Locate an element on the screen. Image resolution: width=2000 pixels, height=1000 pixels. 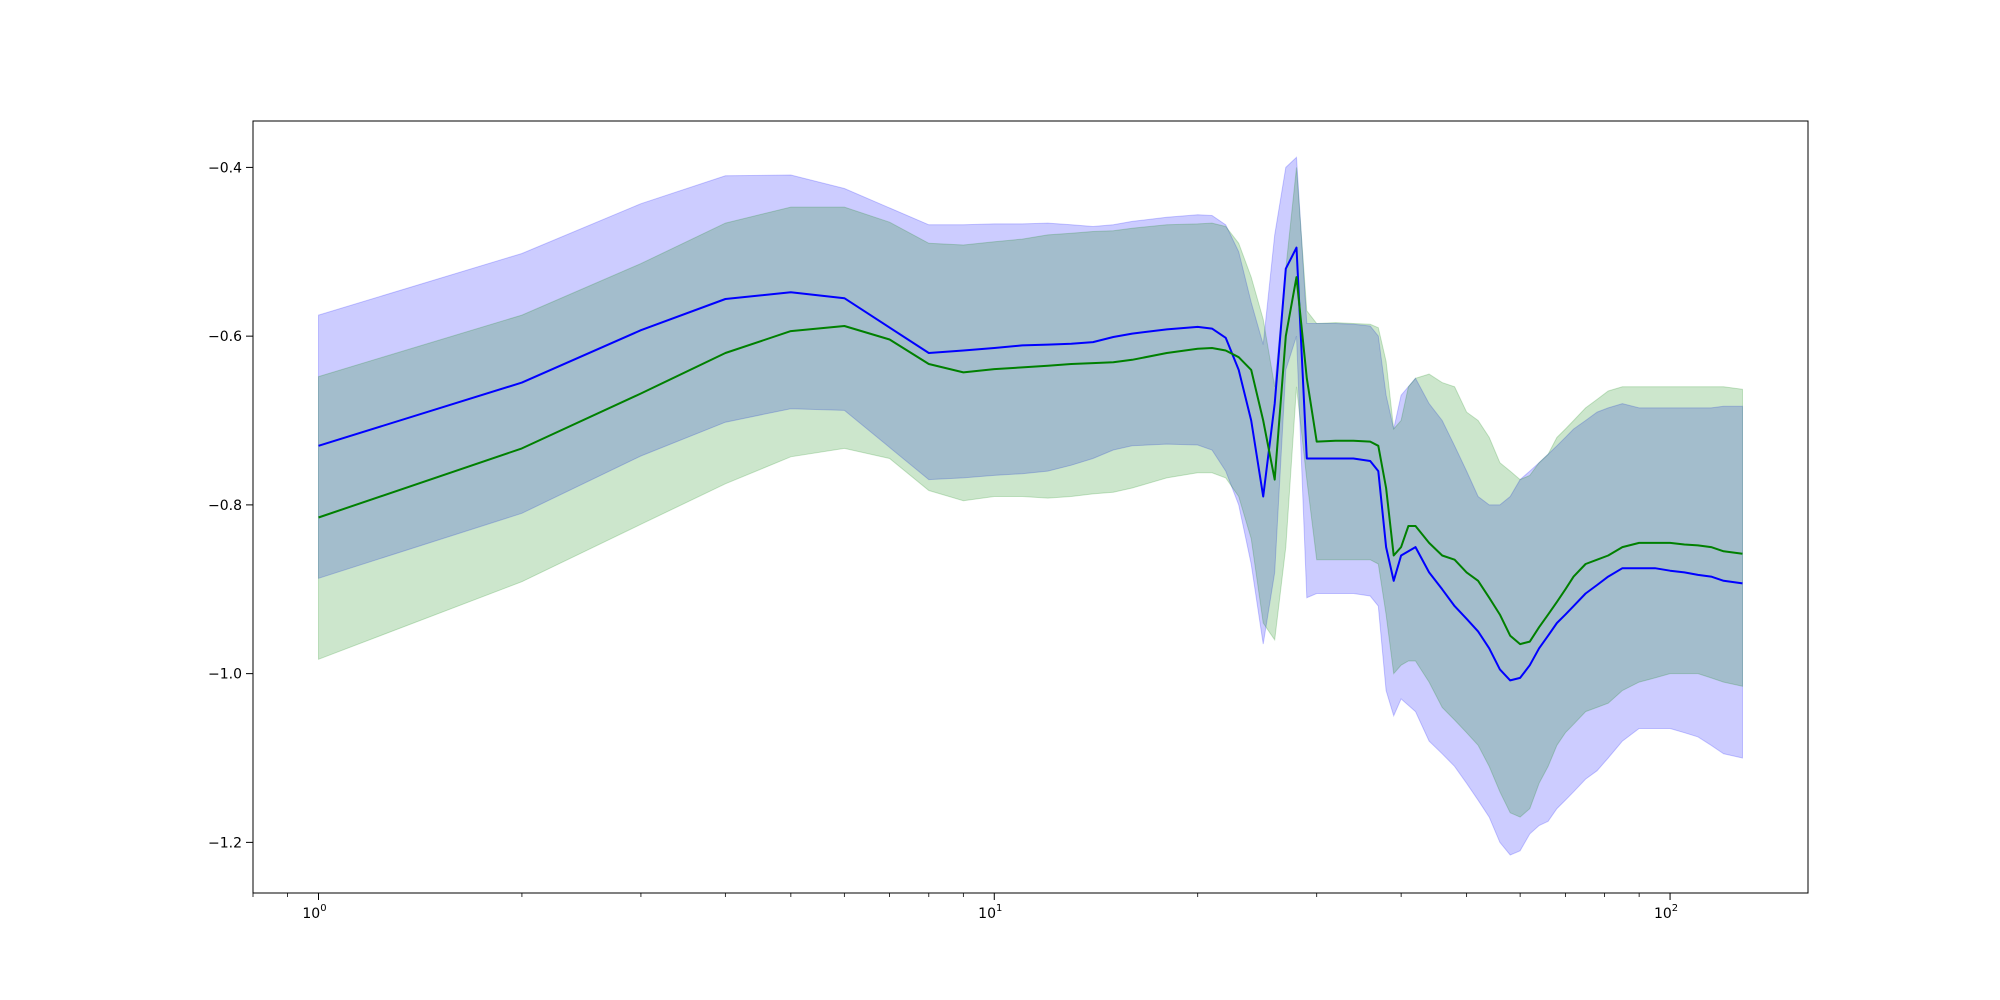
y-tick-label: −0.4 is located at coordinates (225, 168).